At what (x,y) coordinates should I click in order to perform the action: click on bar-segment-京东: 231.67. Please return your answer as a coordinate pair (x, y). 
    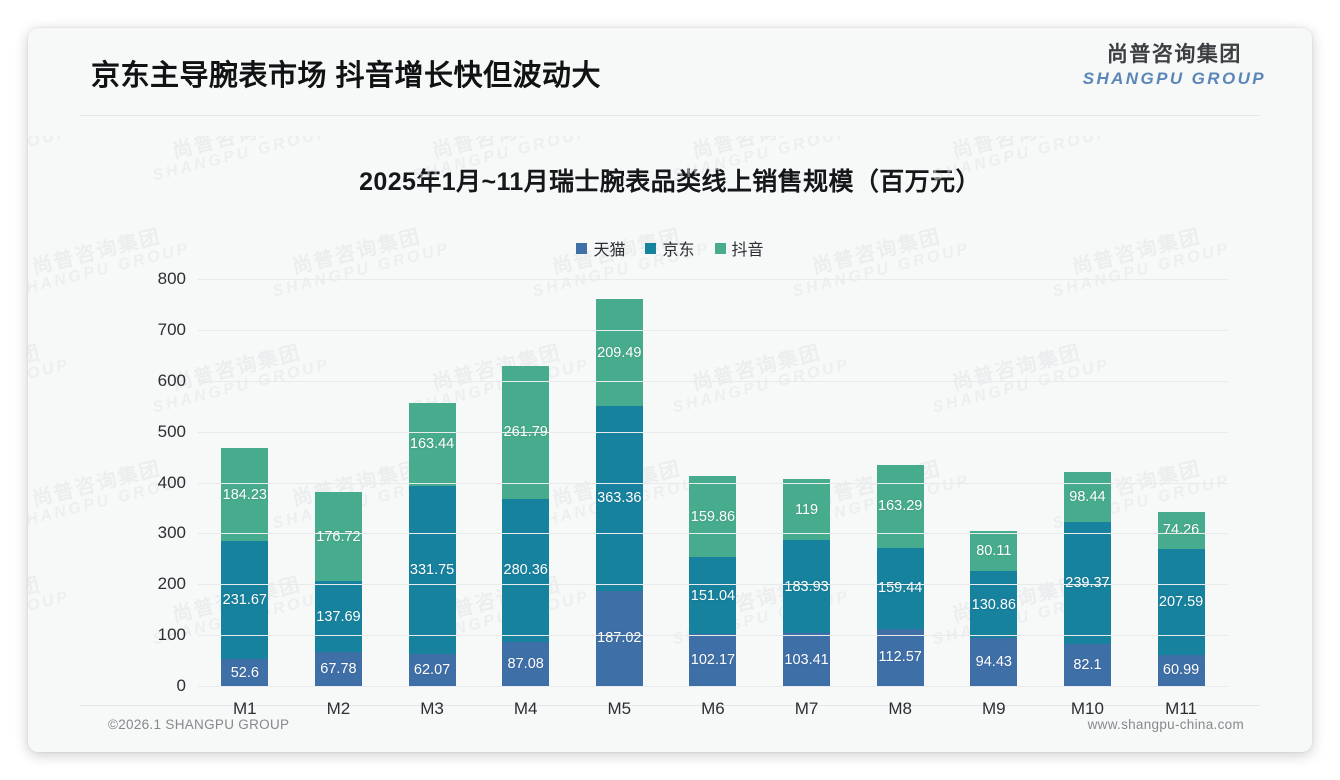
    Looking at the image, I should click on (245, 600).